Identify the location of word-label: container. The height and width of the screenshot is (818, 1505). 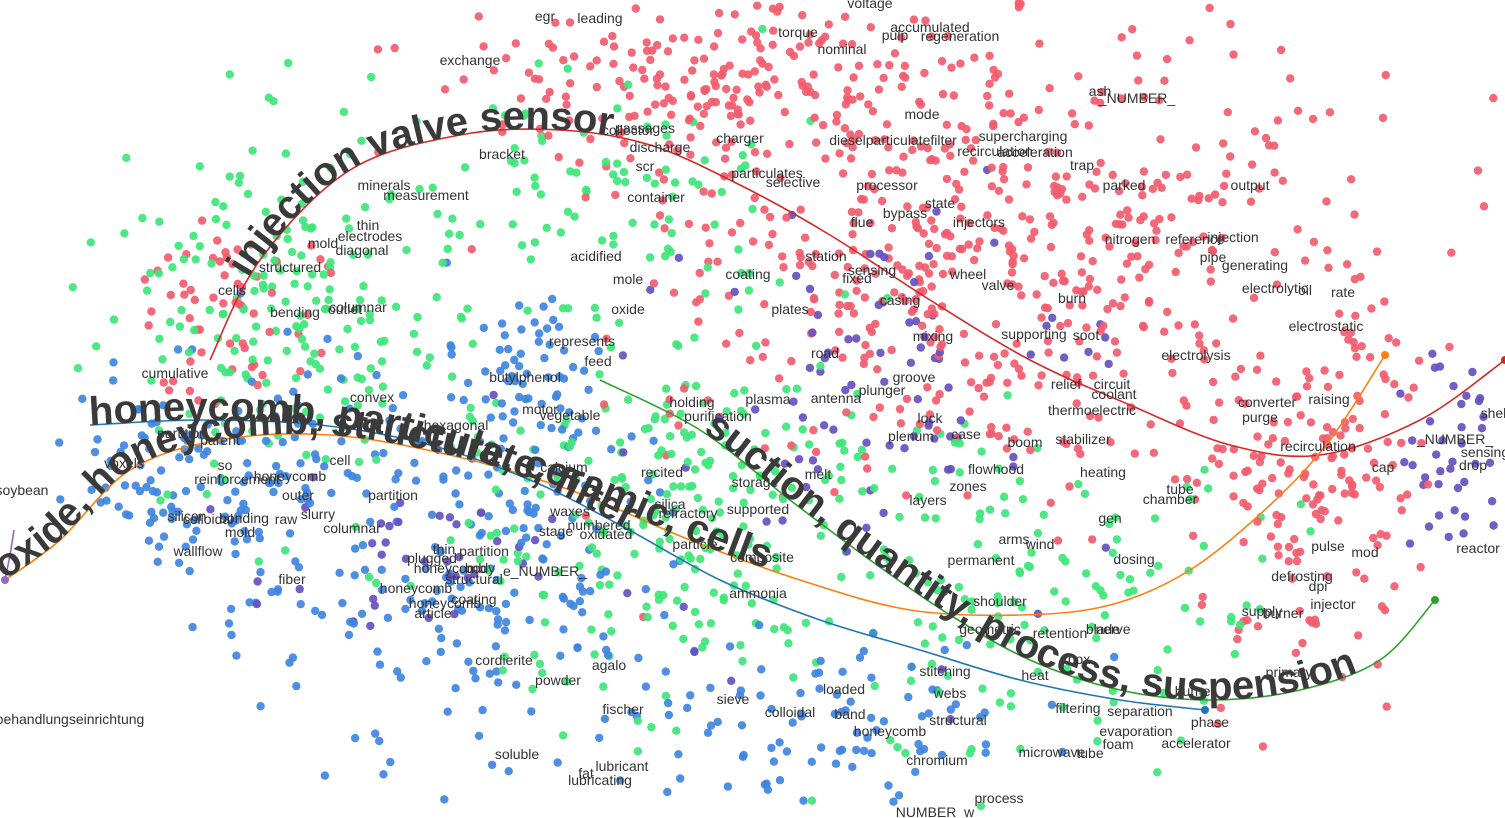
(656, 197).